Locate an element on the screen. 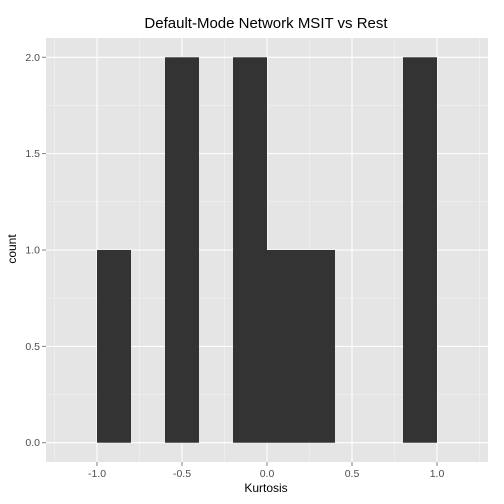  x-tick-label: -1.0 is located at coordinates (97, 474).